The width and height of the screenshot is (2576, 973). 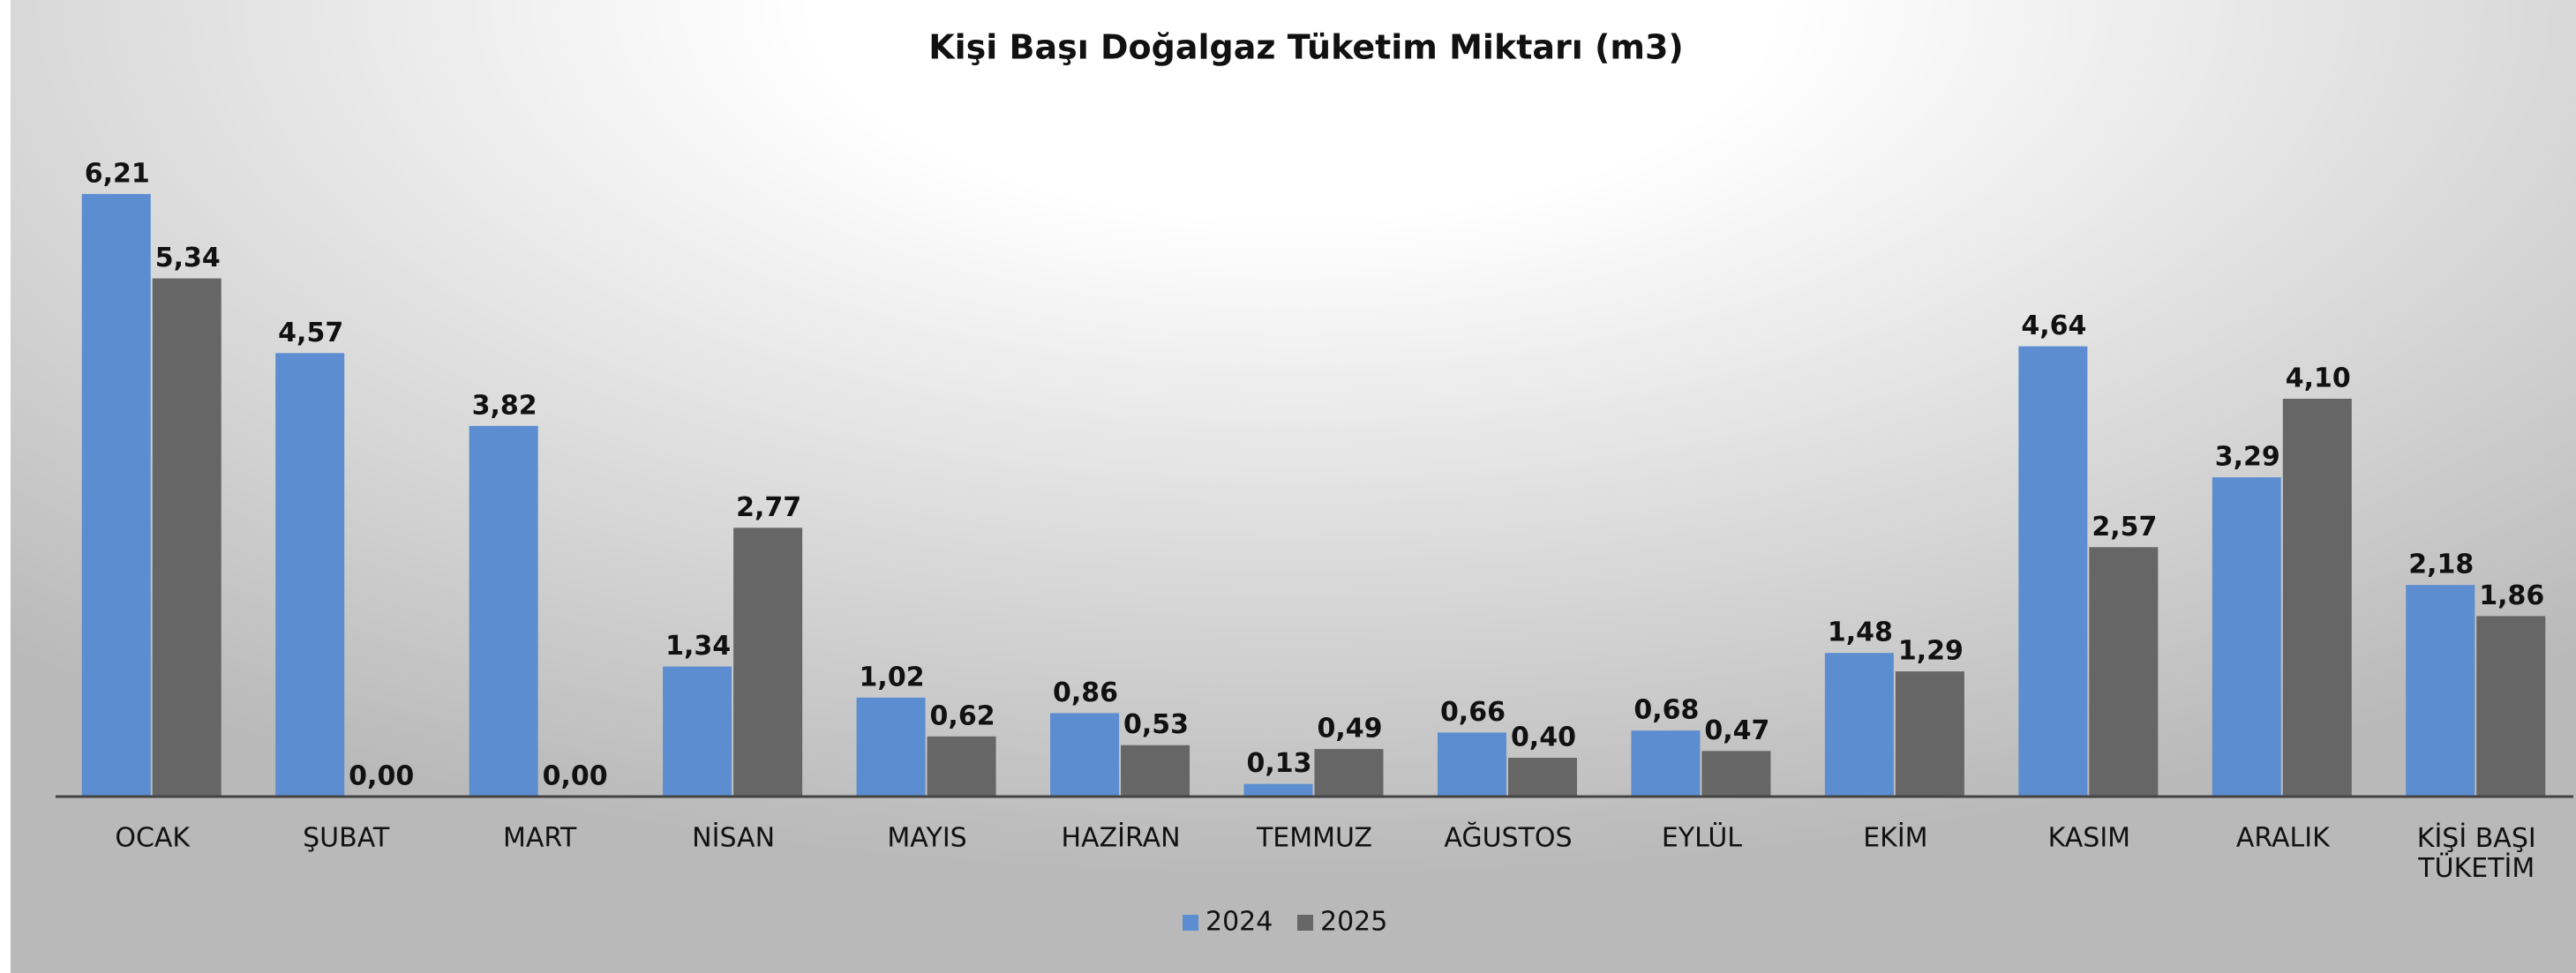 I want to click on legend-label: 2024, so click(x=1239, y=923).